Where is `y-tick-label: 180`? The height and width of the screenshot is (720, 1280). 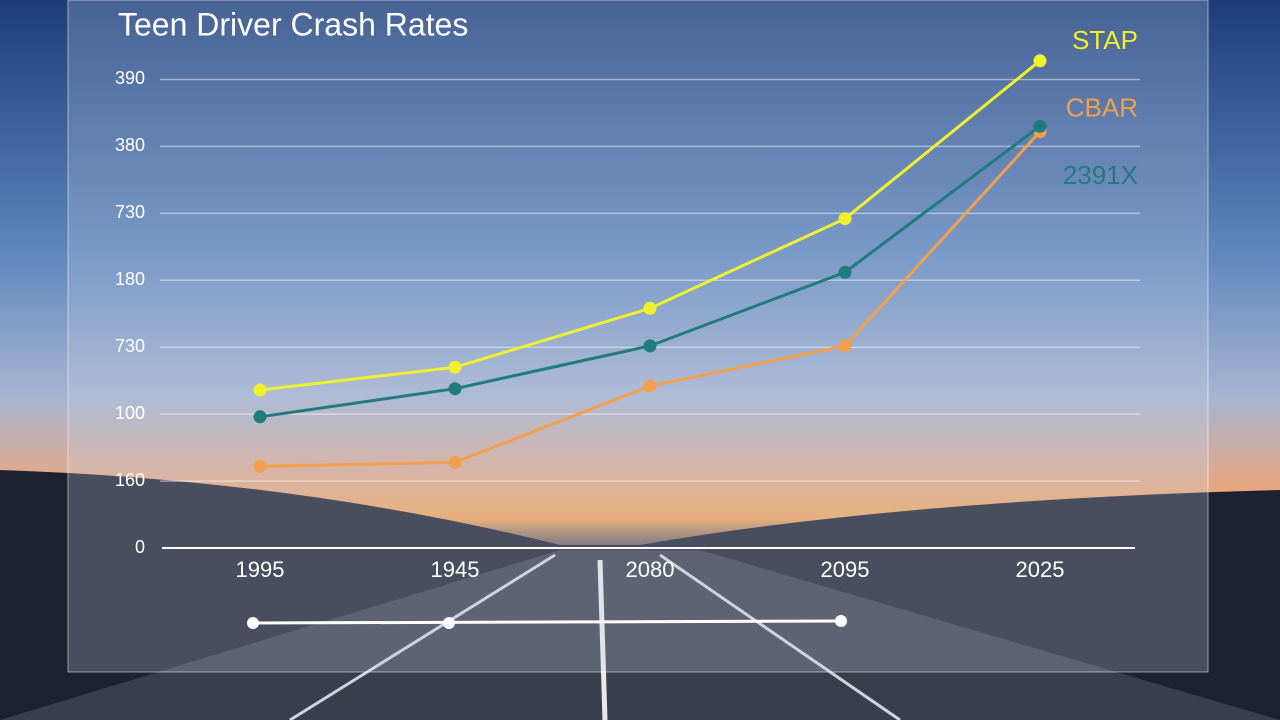 y-tick-label: 180 is located at coordinates (130, 279).